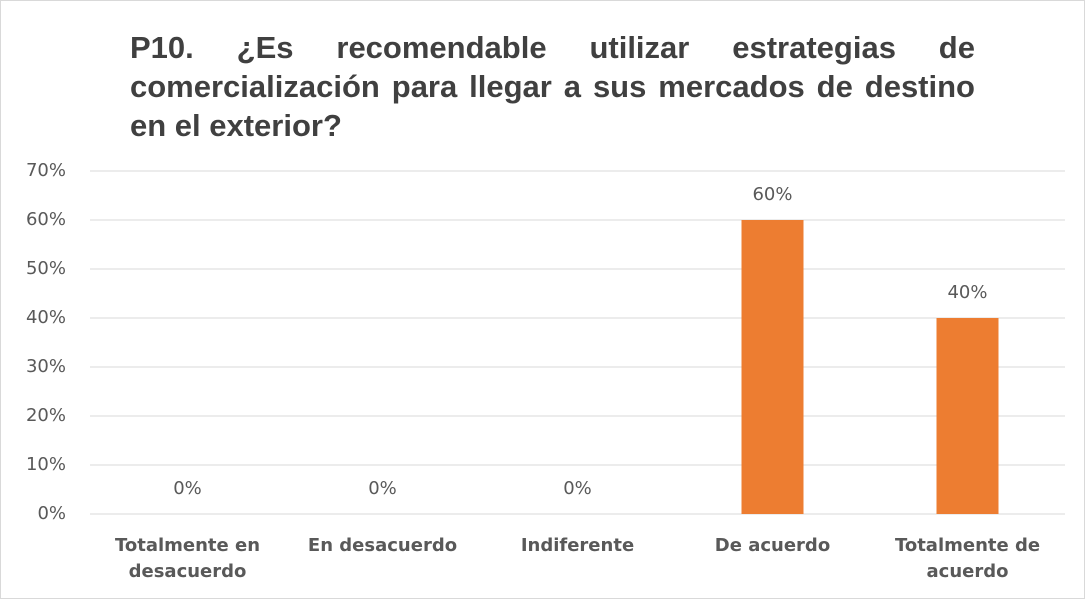 This screenshot has height=600, width=1086. What do you see at coordinates (46, 219) in the screenshot?
I see `y-tick-label: 60%` at bounding box center [46, 219].